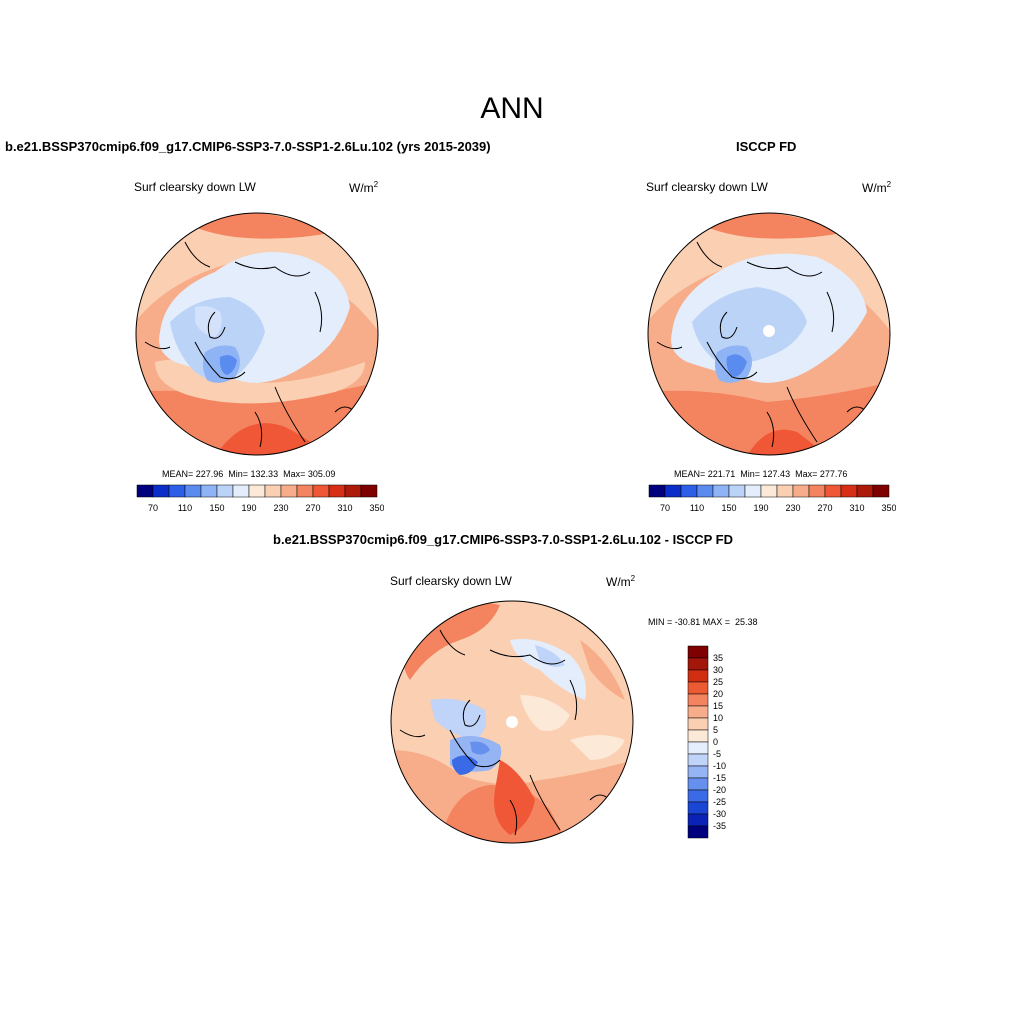 Image resolution: width=1024 pixels, height=1024 pixels. I want to click on panel1-variable-label: Surf clearsky down LW, so click(195, 187).